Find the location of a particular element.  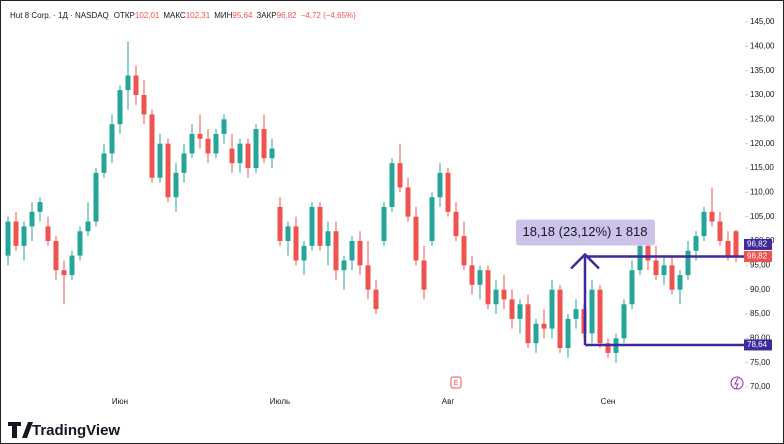

y-tick-label: 140,00 is located at coordinates (762, 45).